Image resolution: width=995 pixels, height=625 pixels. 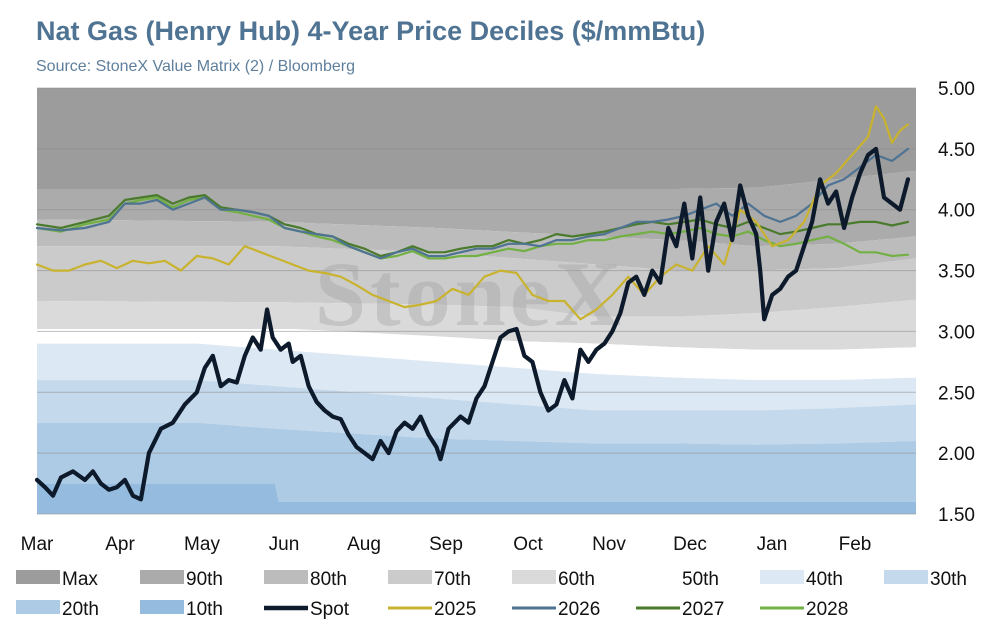 I want to click on decile-band-60th, so click(x=476, y=324).